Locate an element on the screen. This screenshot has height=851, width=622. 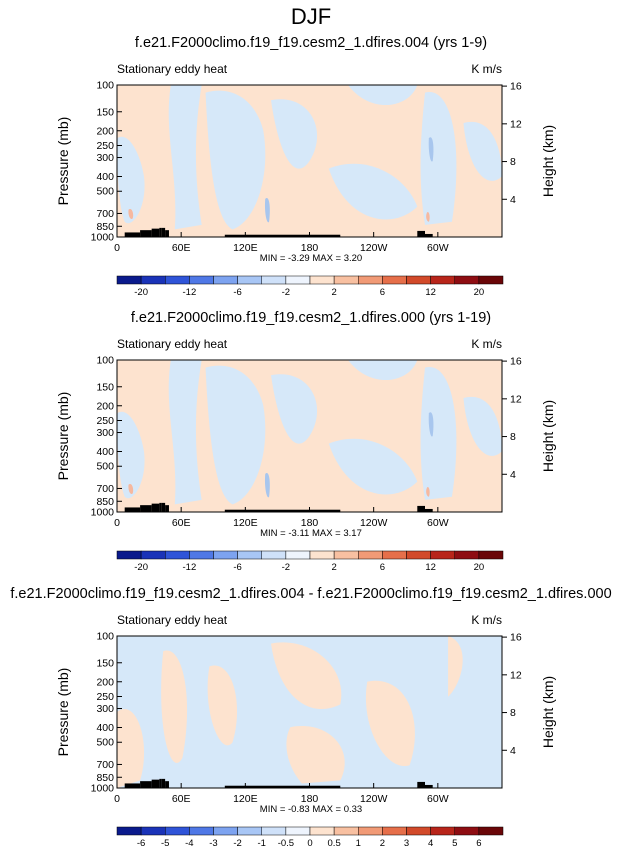
colorbar-label: -2 is located at coordinates (237, 843).